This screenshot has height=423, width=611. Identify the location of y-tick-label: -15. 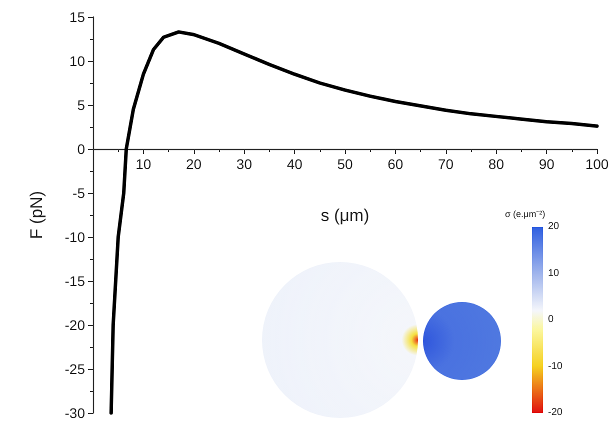
(75, 281).